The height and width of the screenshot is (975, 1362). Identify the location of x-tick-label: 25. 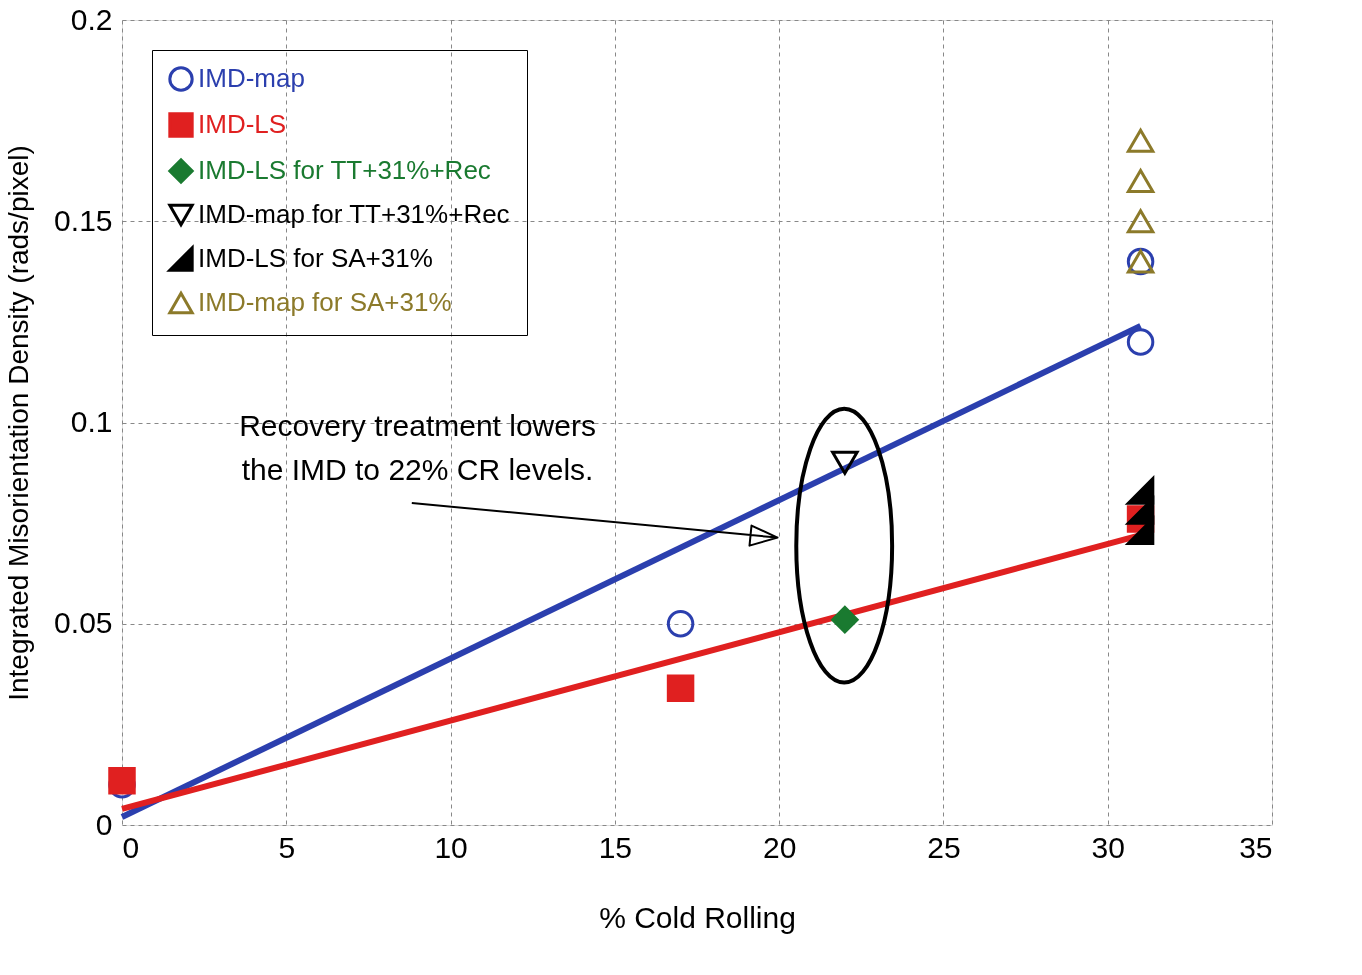
(944, 847).